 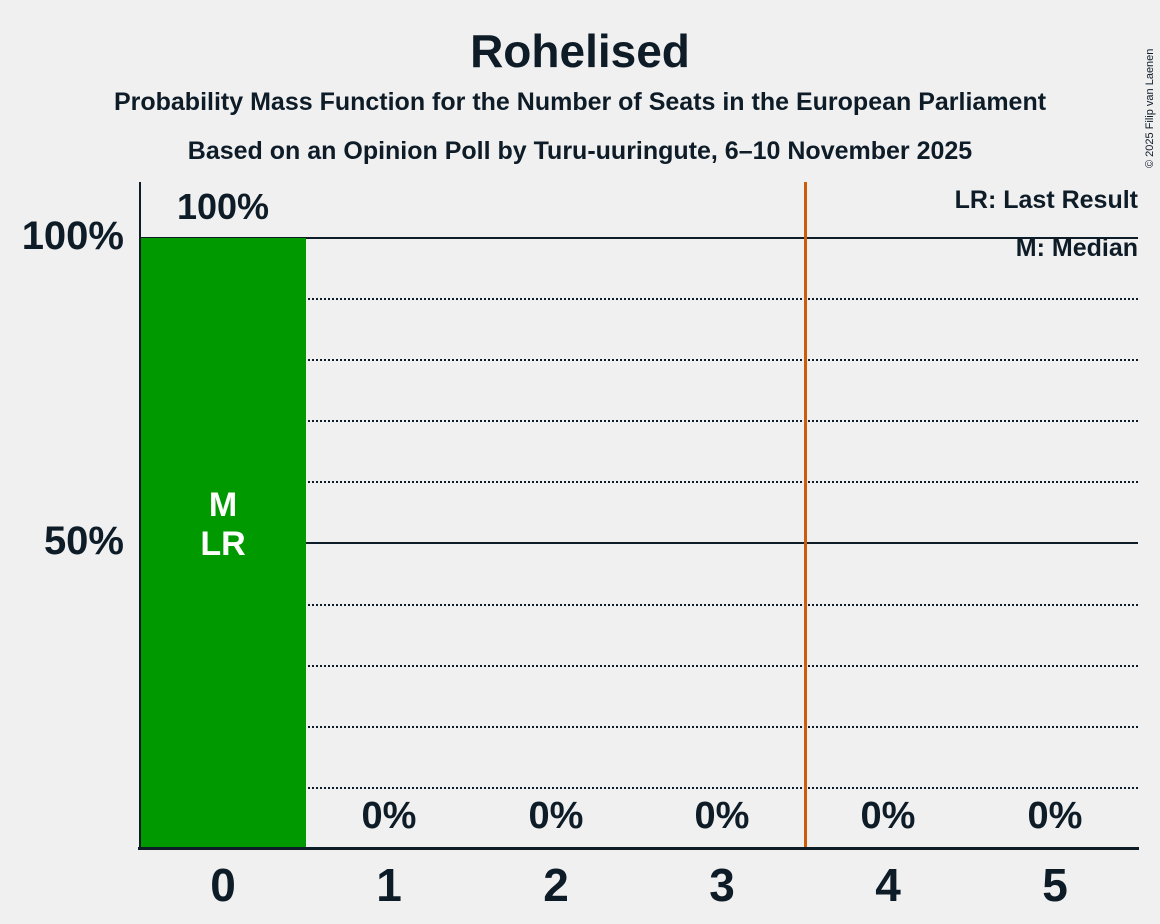 What do you see at coordinates (888, 816) in the screenshot?
I see `value-label-4: 0%` at bounding box center [888, 816].